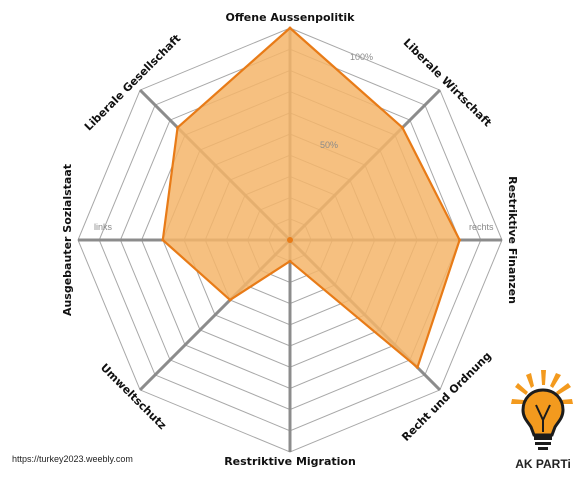 This screenshot has width=587, height=480. Describe the element at coordinates (72, 459) in the screenshot. I see `source-url: https://turkey2023.weebly.com` at that location.